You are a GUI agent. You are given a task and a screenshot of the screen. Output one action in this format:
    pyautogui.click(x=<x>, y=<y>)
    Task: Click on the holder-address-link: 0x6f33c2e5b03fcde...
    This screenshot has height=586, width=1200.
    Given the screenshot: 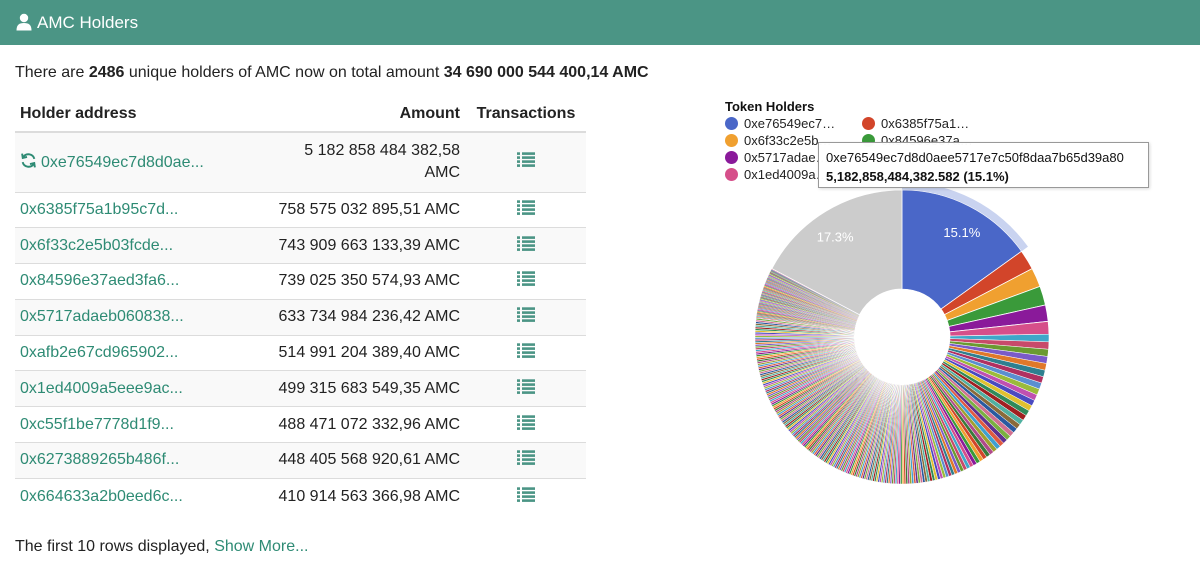 What is the action you would take?
    pyautogui.click(x=128, y=245)
    